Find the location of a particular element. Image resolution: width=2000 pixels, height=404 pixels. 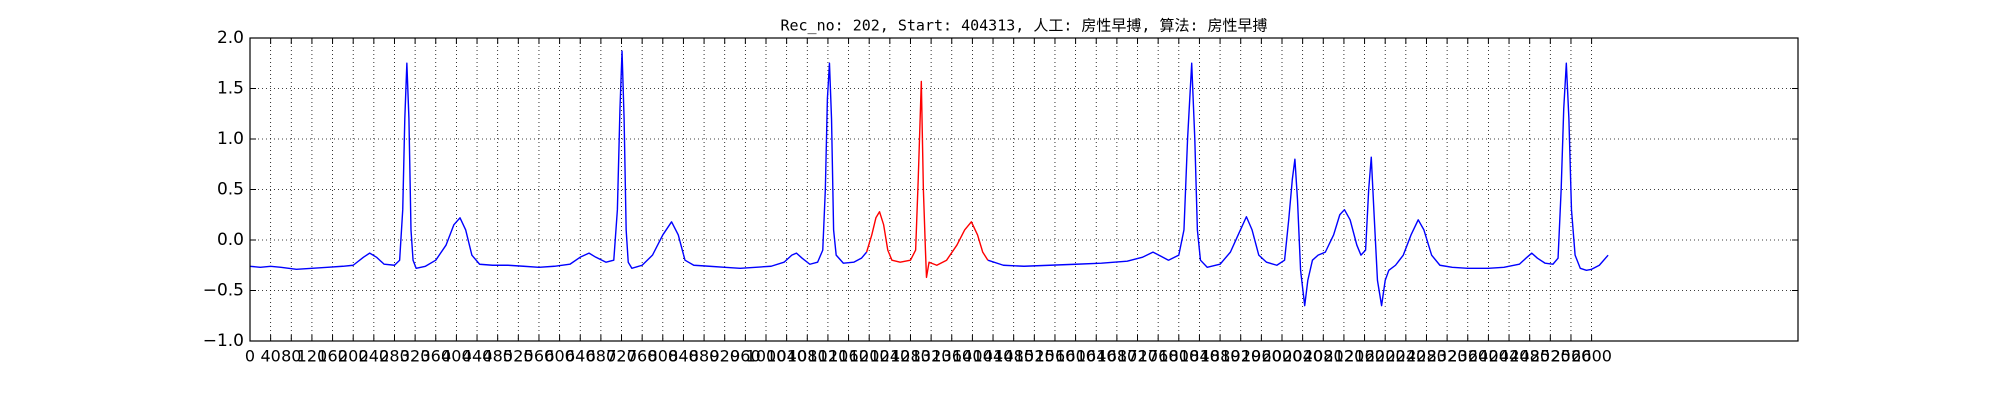

x-tick-label: 2320 is located at coordinates (1447, 356).